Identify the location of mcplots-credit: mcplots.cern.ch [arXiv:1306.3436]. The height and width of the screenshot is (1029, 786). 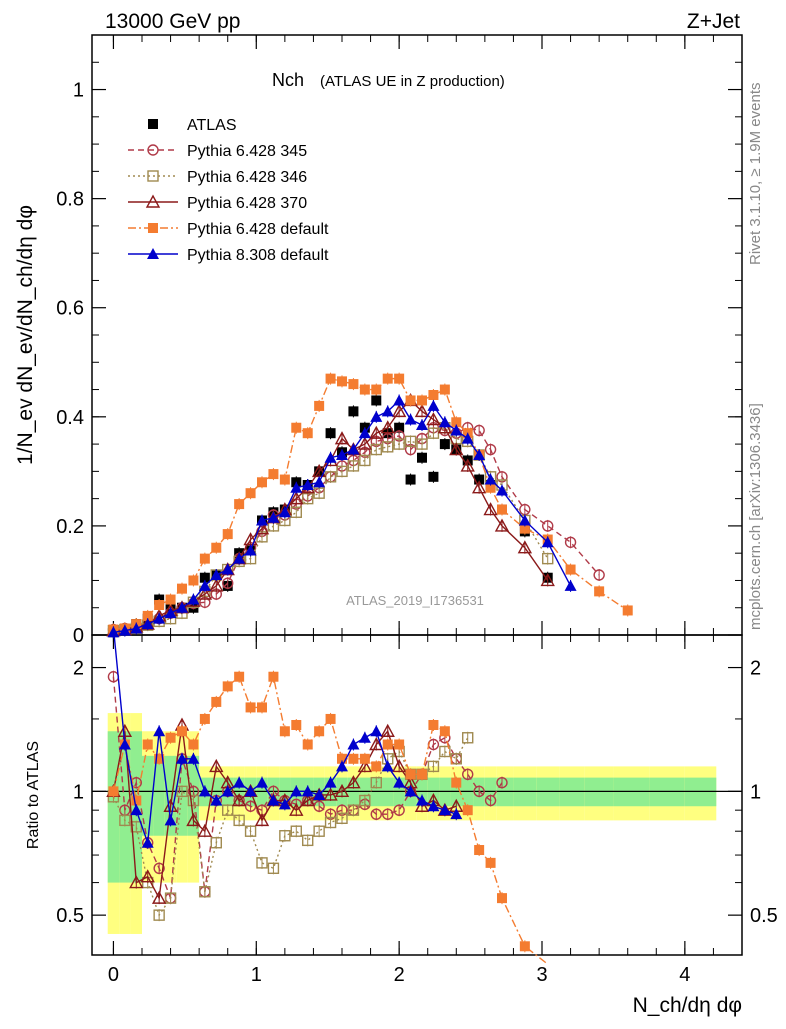
(755, 516).